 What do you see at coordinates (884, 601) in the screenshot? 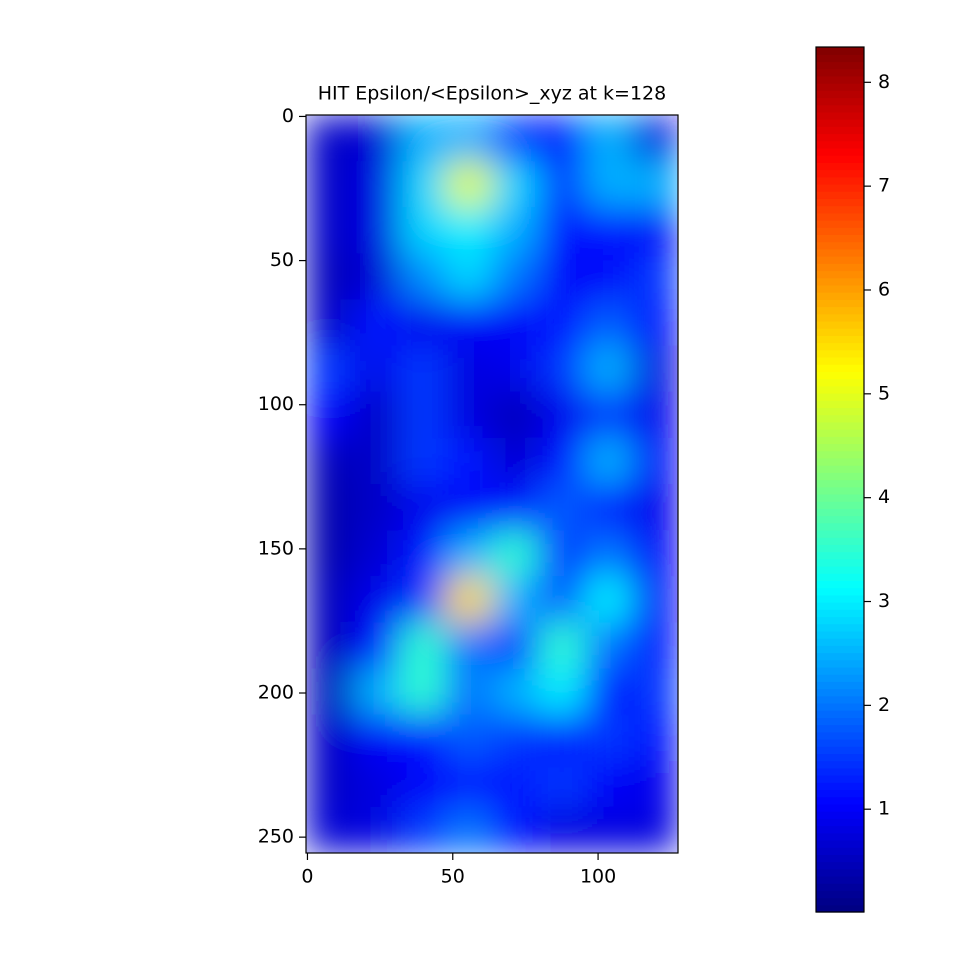
I see `colorbar-tick-label: 3` at bounding box center [884, 601].